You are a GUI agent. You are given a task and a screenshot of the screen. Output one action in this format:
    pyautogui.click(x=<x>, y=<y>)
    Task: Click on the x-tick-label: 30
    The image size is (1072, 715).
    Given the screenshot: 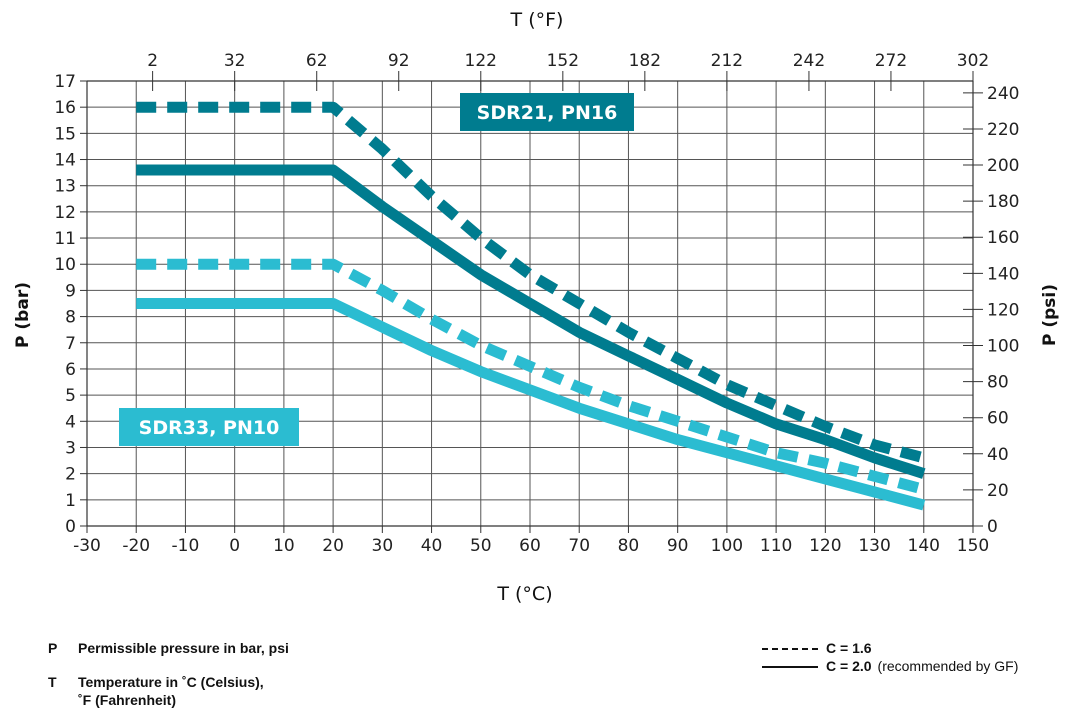 What is the action you would take?
    pyautogui.click(x=383, y=546)
    